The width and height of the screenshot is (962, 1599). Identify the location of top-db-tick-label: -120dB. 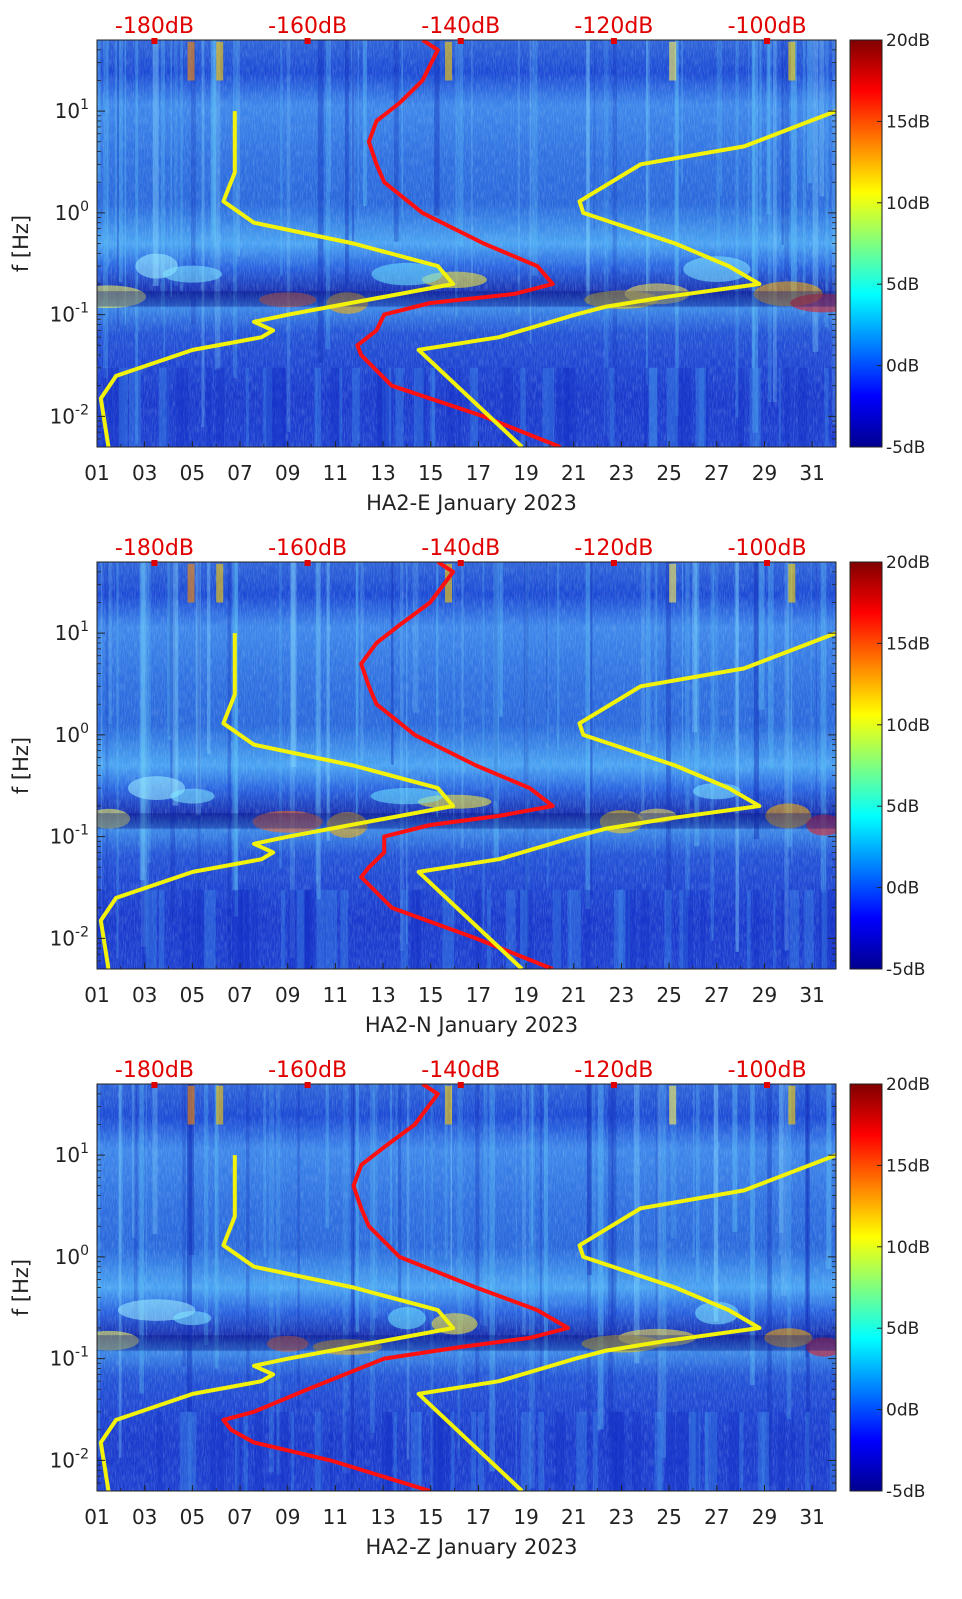
(613, 548).